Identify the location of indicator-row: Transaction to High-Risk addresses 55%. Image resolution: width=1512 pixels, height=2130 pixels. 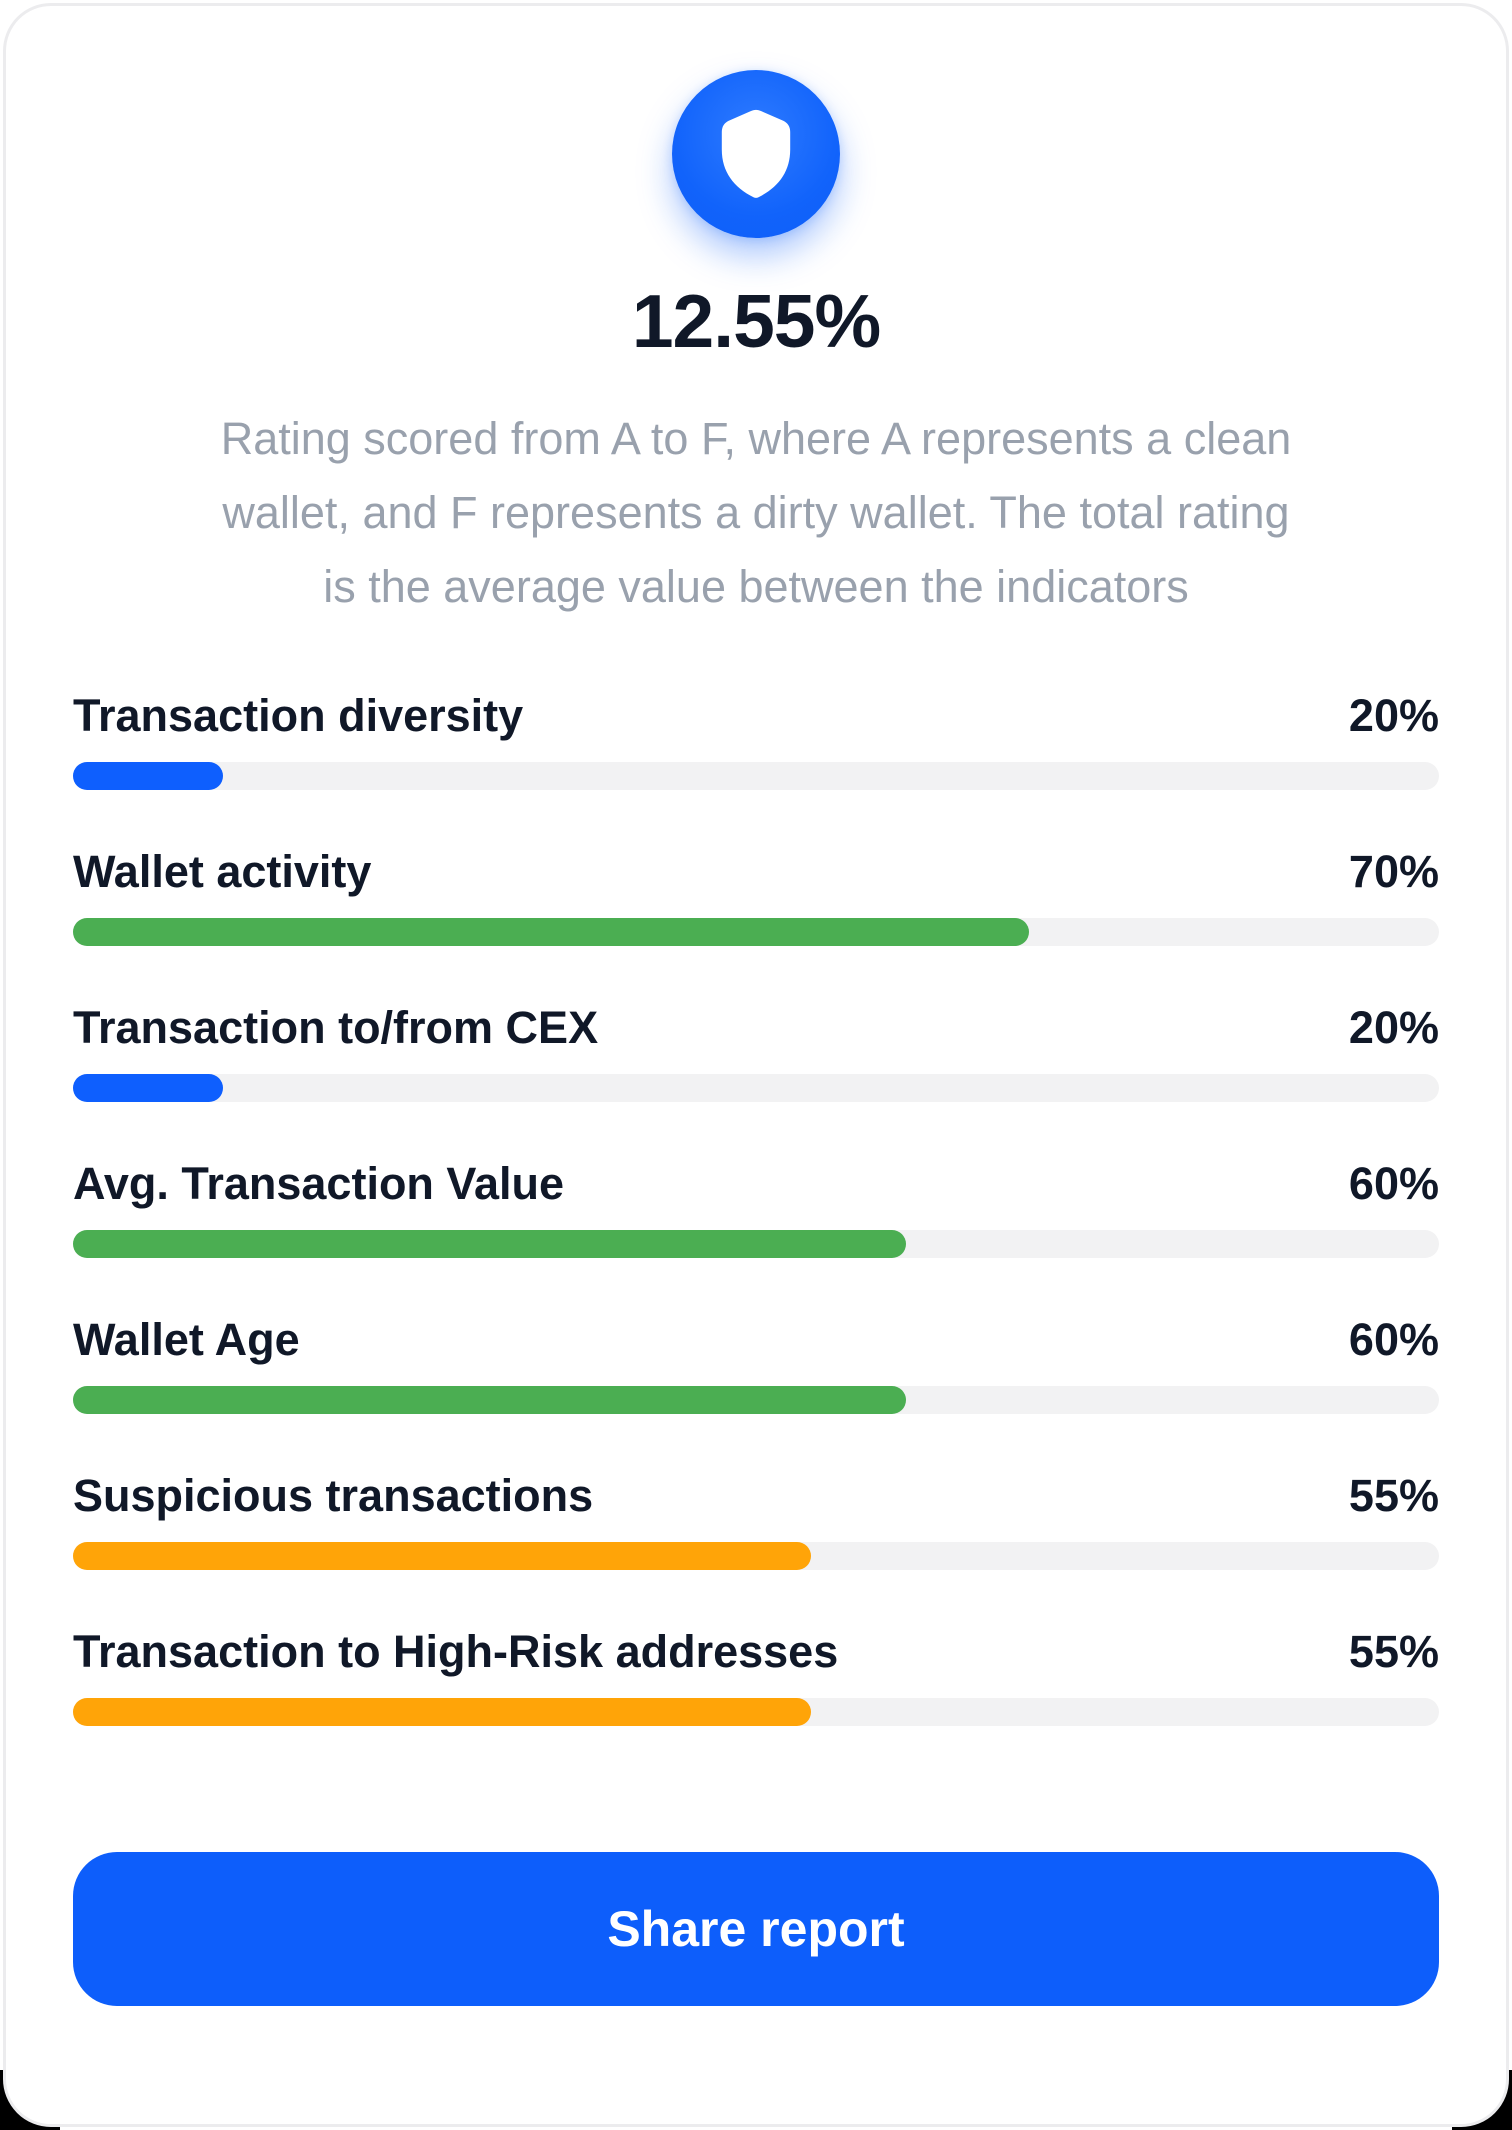
(756, 1676).